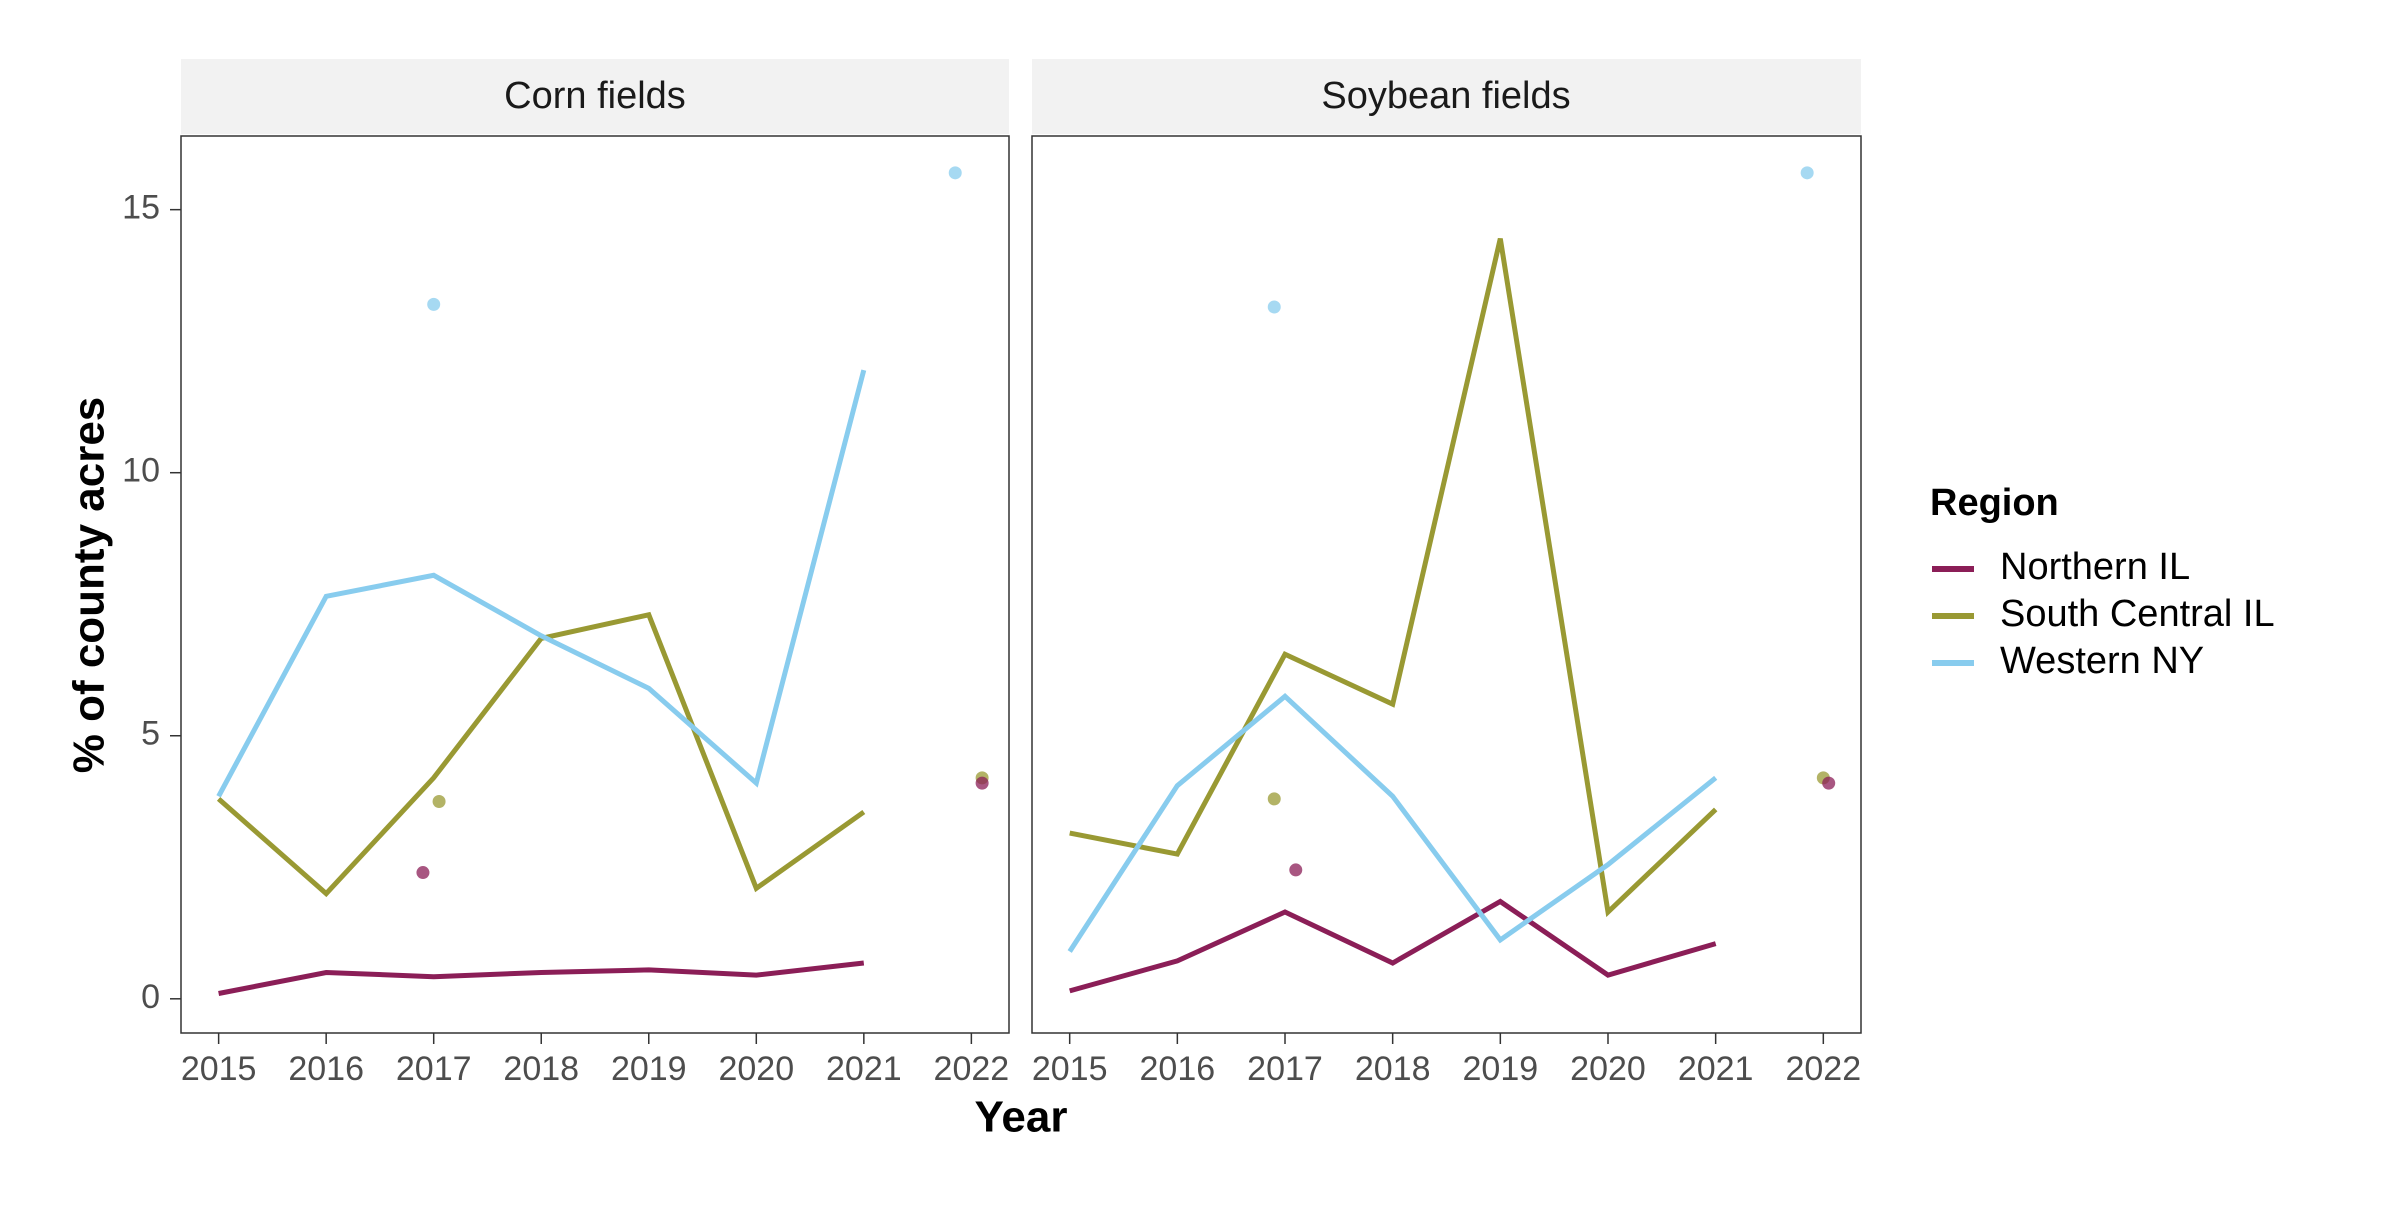 The height and width of the screenshot is (1205, 2400). Describe the element at coordinates (541, 754) in the screenshot. I see `series-line-south-central-il` at that location.